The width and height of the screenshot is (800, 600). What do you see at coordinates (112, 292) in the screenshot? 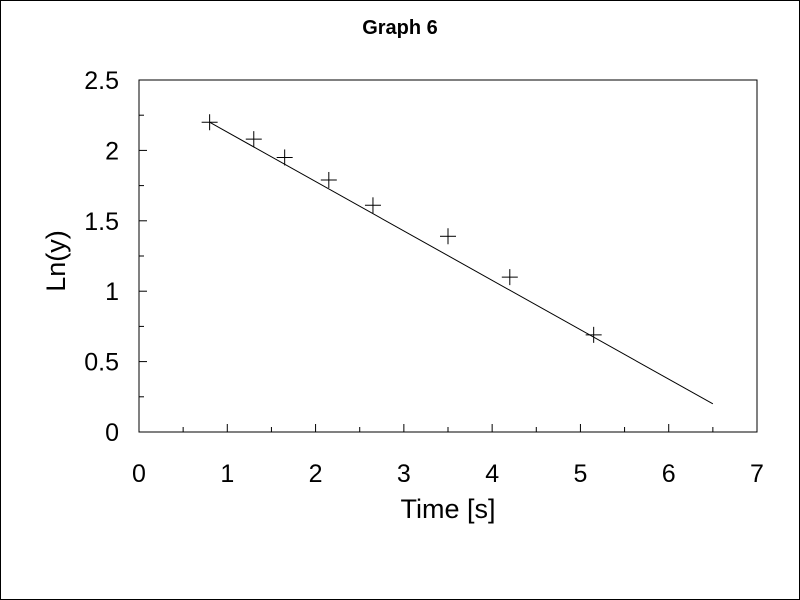
I see `y-tick-label: 1` at bounding box center [112, 292].